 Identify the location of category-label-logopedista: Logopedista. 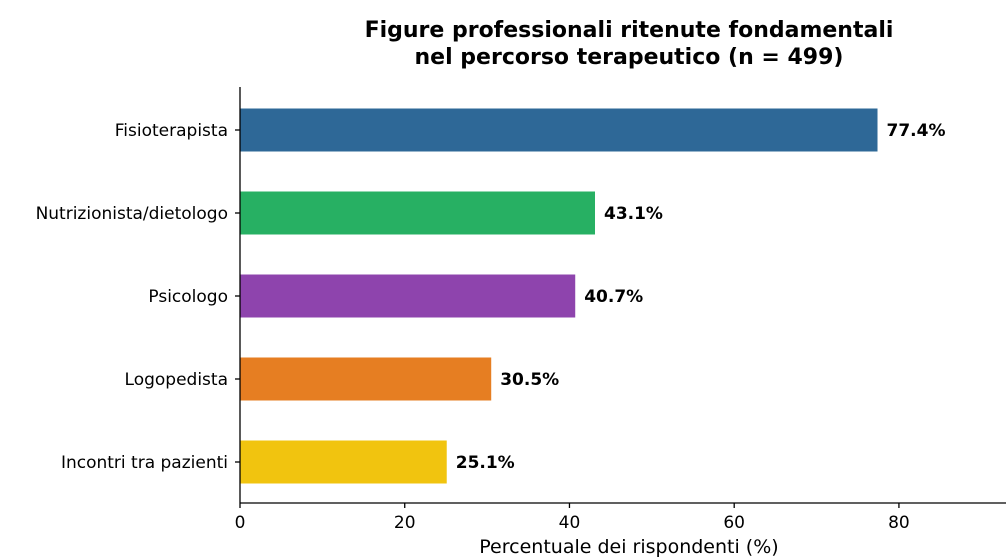
(176, 380).